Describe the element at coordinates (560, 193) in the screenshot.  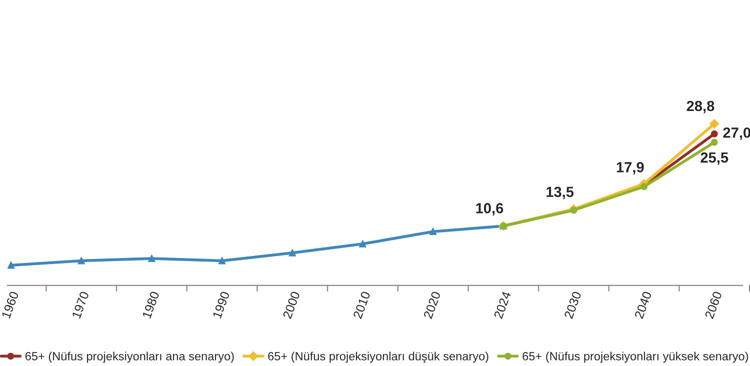
I see `data-label: 13,5` at that location.